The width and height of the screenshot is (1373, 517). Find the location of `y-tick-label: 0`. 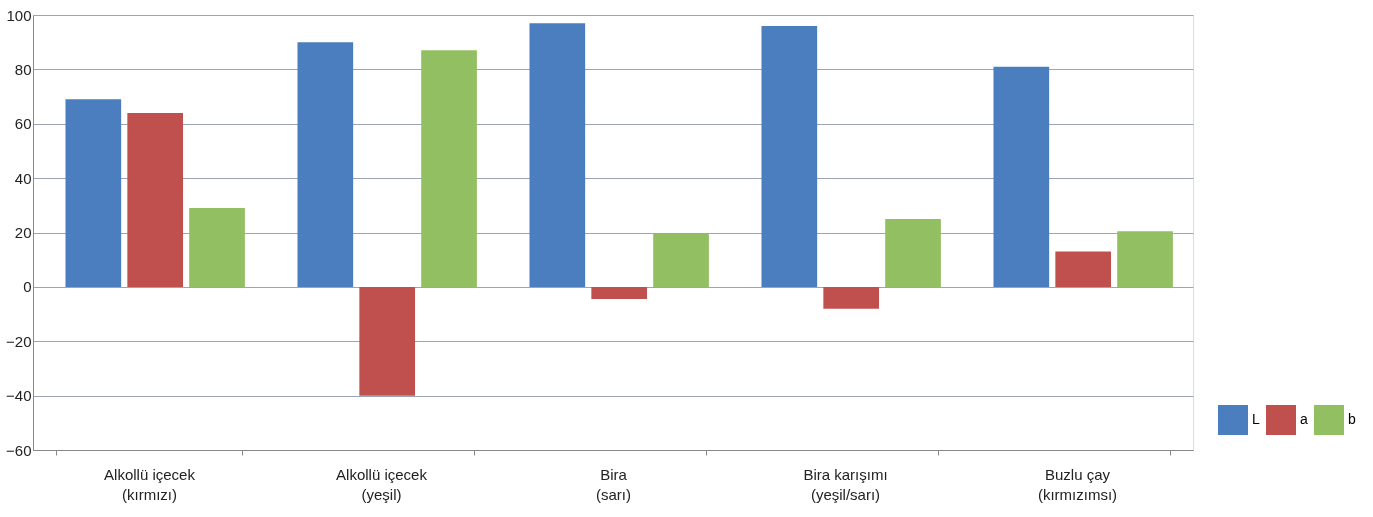

y-tick-label: 0 is located at coordinates (27, 287).